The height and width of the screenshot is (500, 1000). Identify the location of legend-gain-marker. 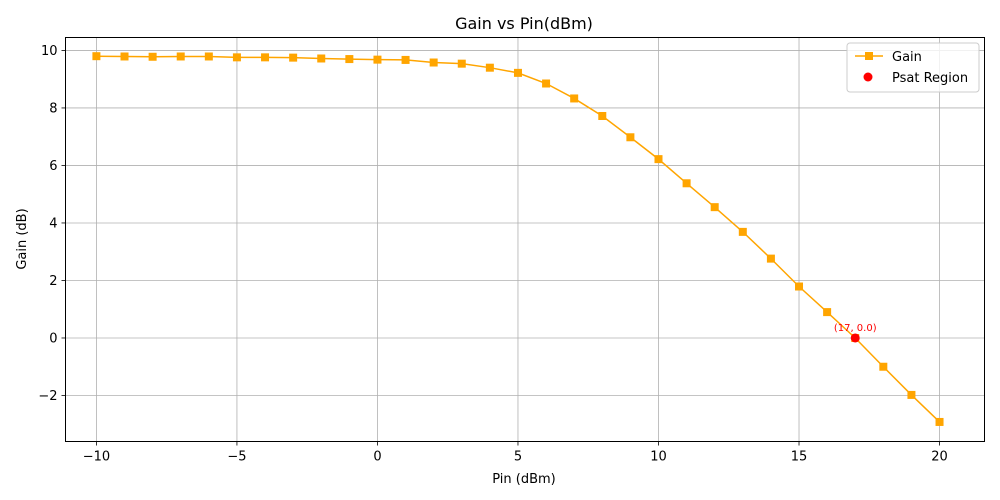
(869, 56).